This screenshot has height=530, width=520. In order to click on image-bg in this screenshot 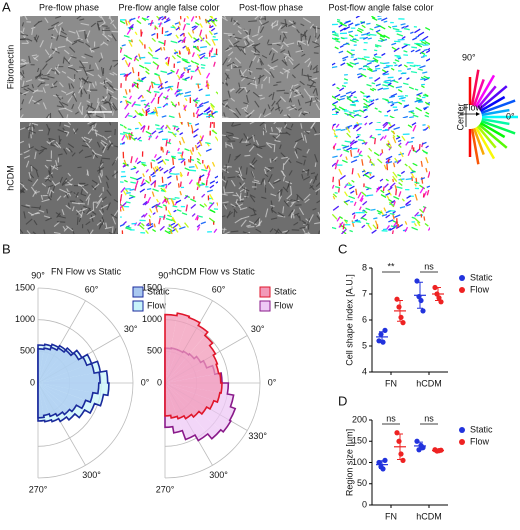, I will do `click(69, 178)`.